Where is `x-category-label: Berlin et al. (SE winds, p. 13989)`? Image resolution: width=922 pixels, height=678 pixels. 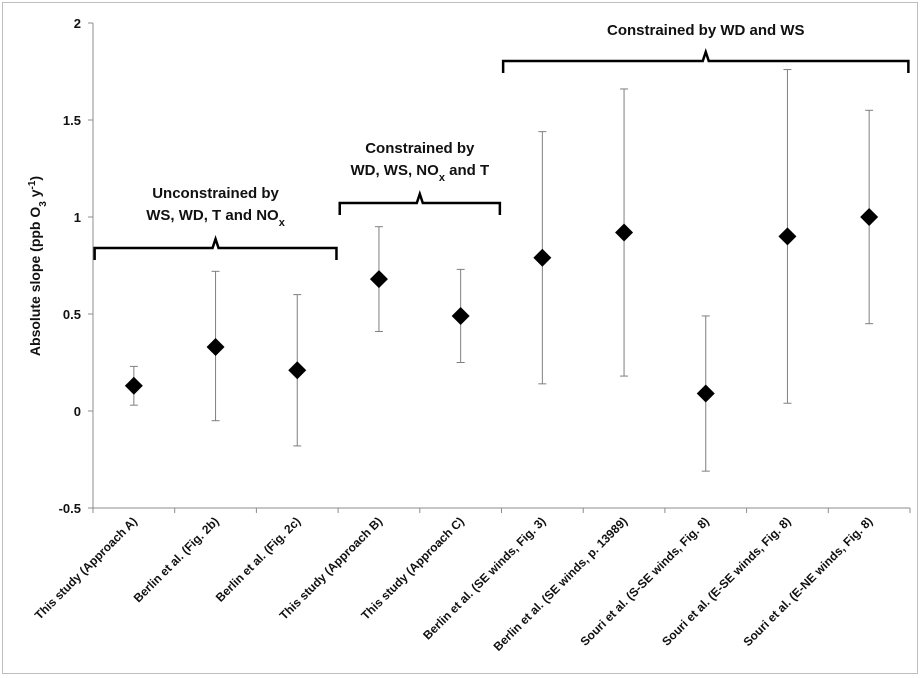
x-category-label: Berlin et al. (SE winds, p. 13989) is located at coordinates (561, 584).